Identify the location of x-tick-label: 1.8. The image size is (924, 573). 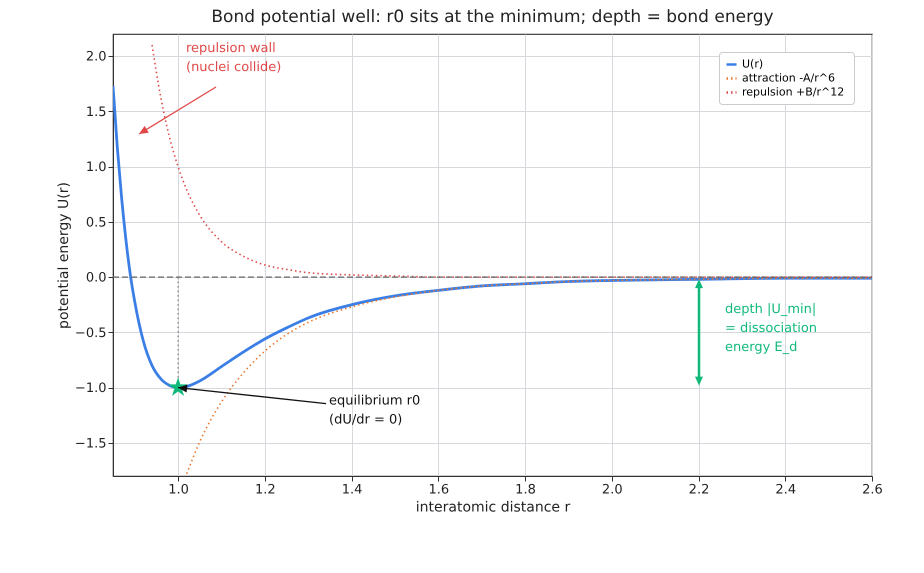
(525, 490).